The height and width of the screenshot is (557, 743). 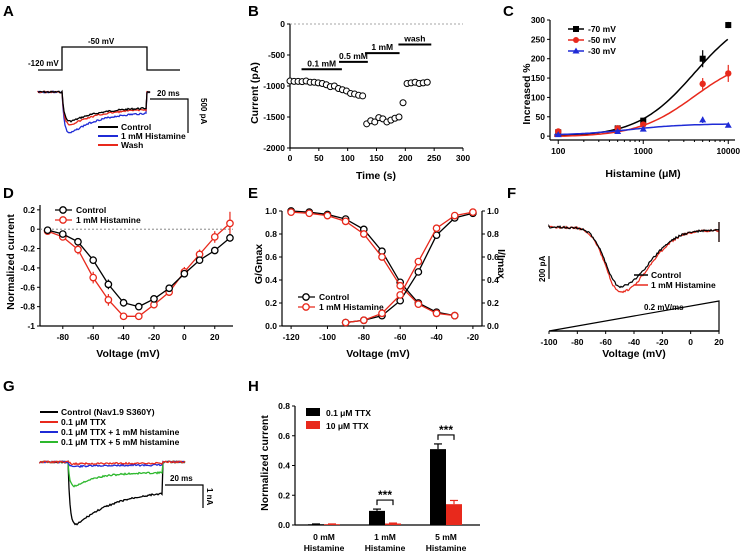 I want to click on legend-e: Control 1 mM Histamine, so click(x=341, y=302).